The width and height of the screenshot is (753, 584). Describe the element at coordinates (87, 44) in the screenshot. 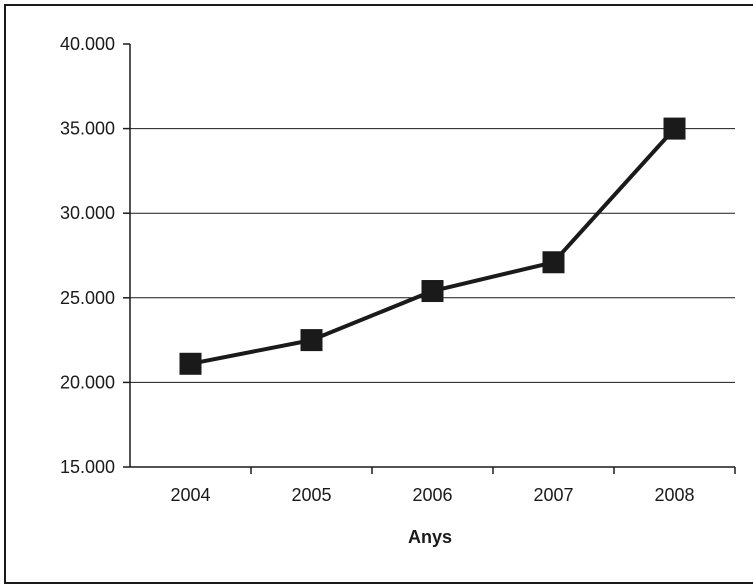

I see `y-tick-label: 40.000` at that location.